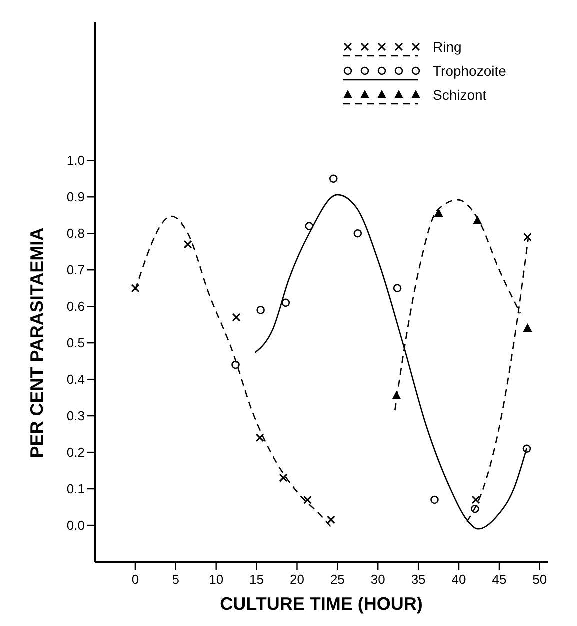 This screenshot has width=577, height=626. I want to click on y-tick-label: 0.1, so click(75, 489).